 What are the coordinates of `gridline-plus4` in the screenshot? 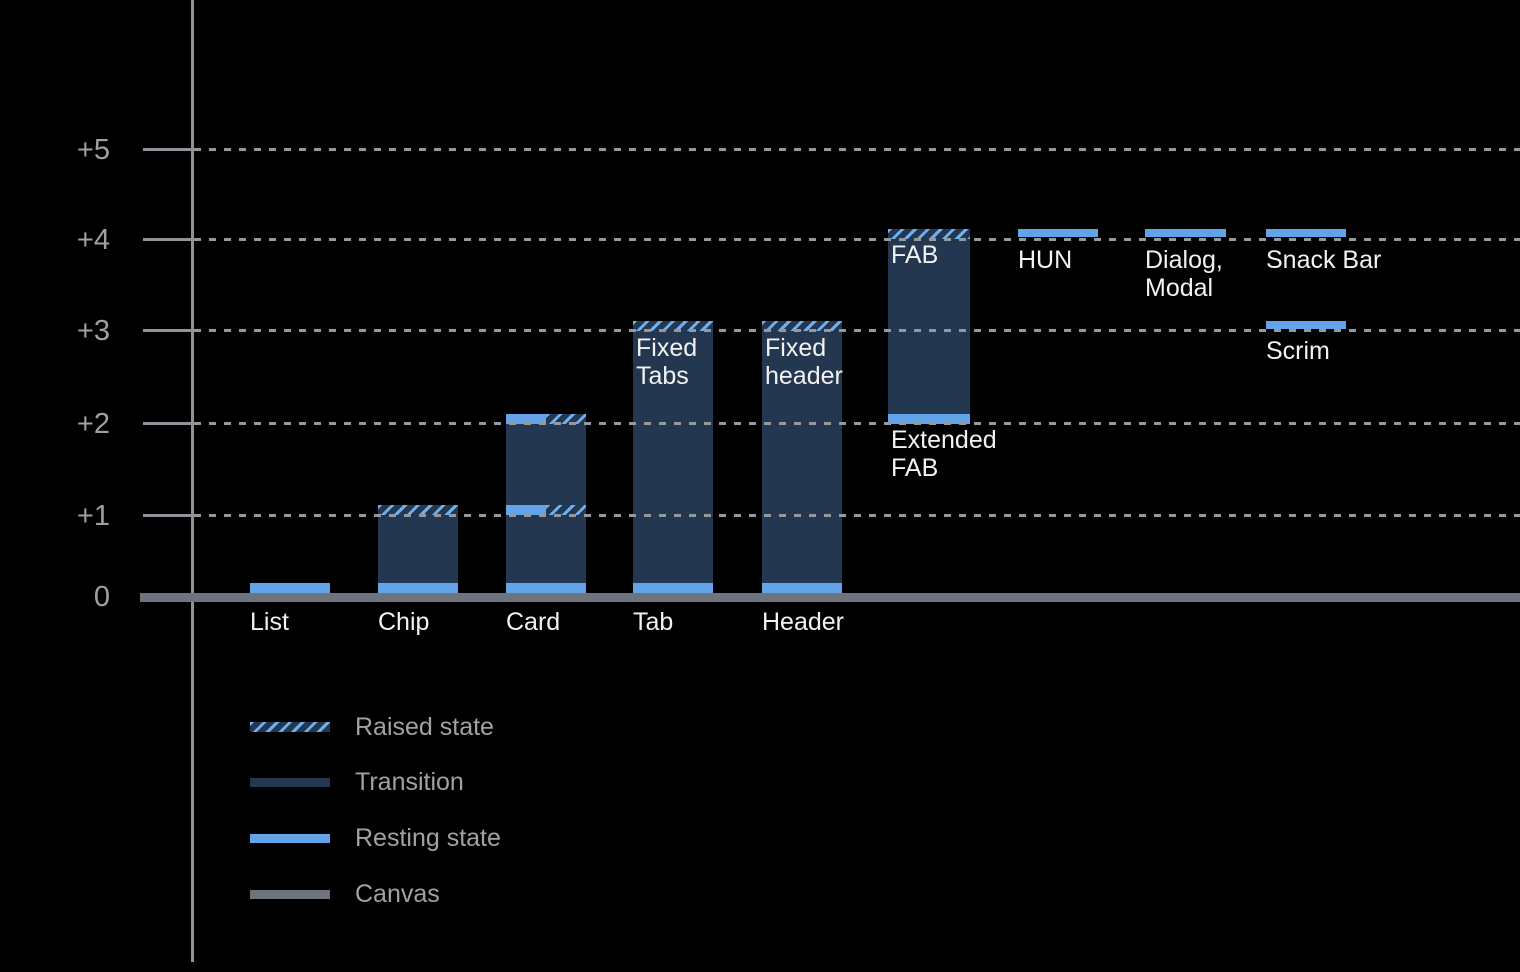 It's located at (857, 239).